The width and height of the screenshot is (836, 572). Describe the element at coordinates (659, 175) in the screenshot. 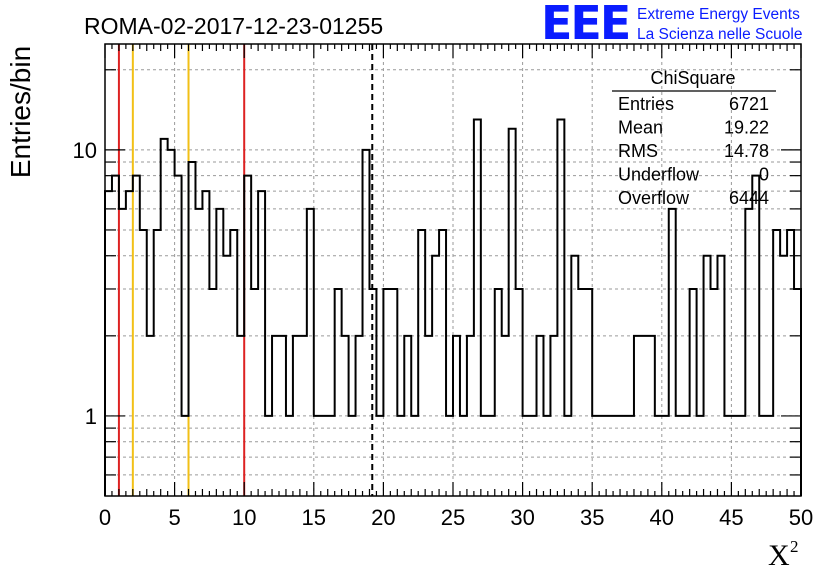

I see `stats-row-label: Underflow` at that location.